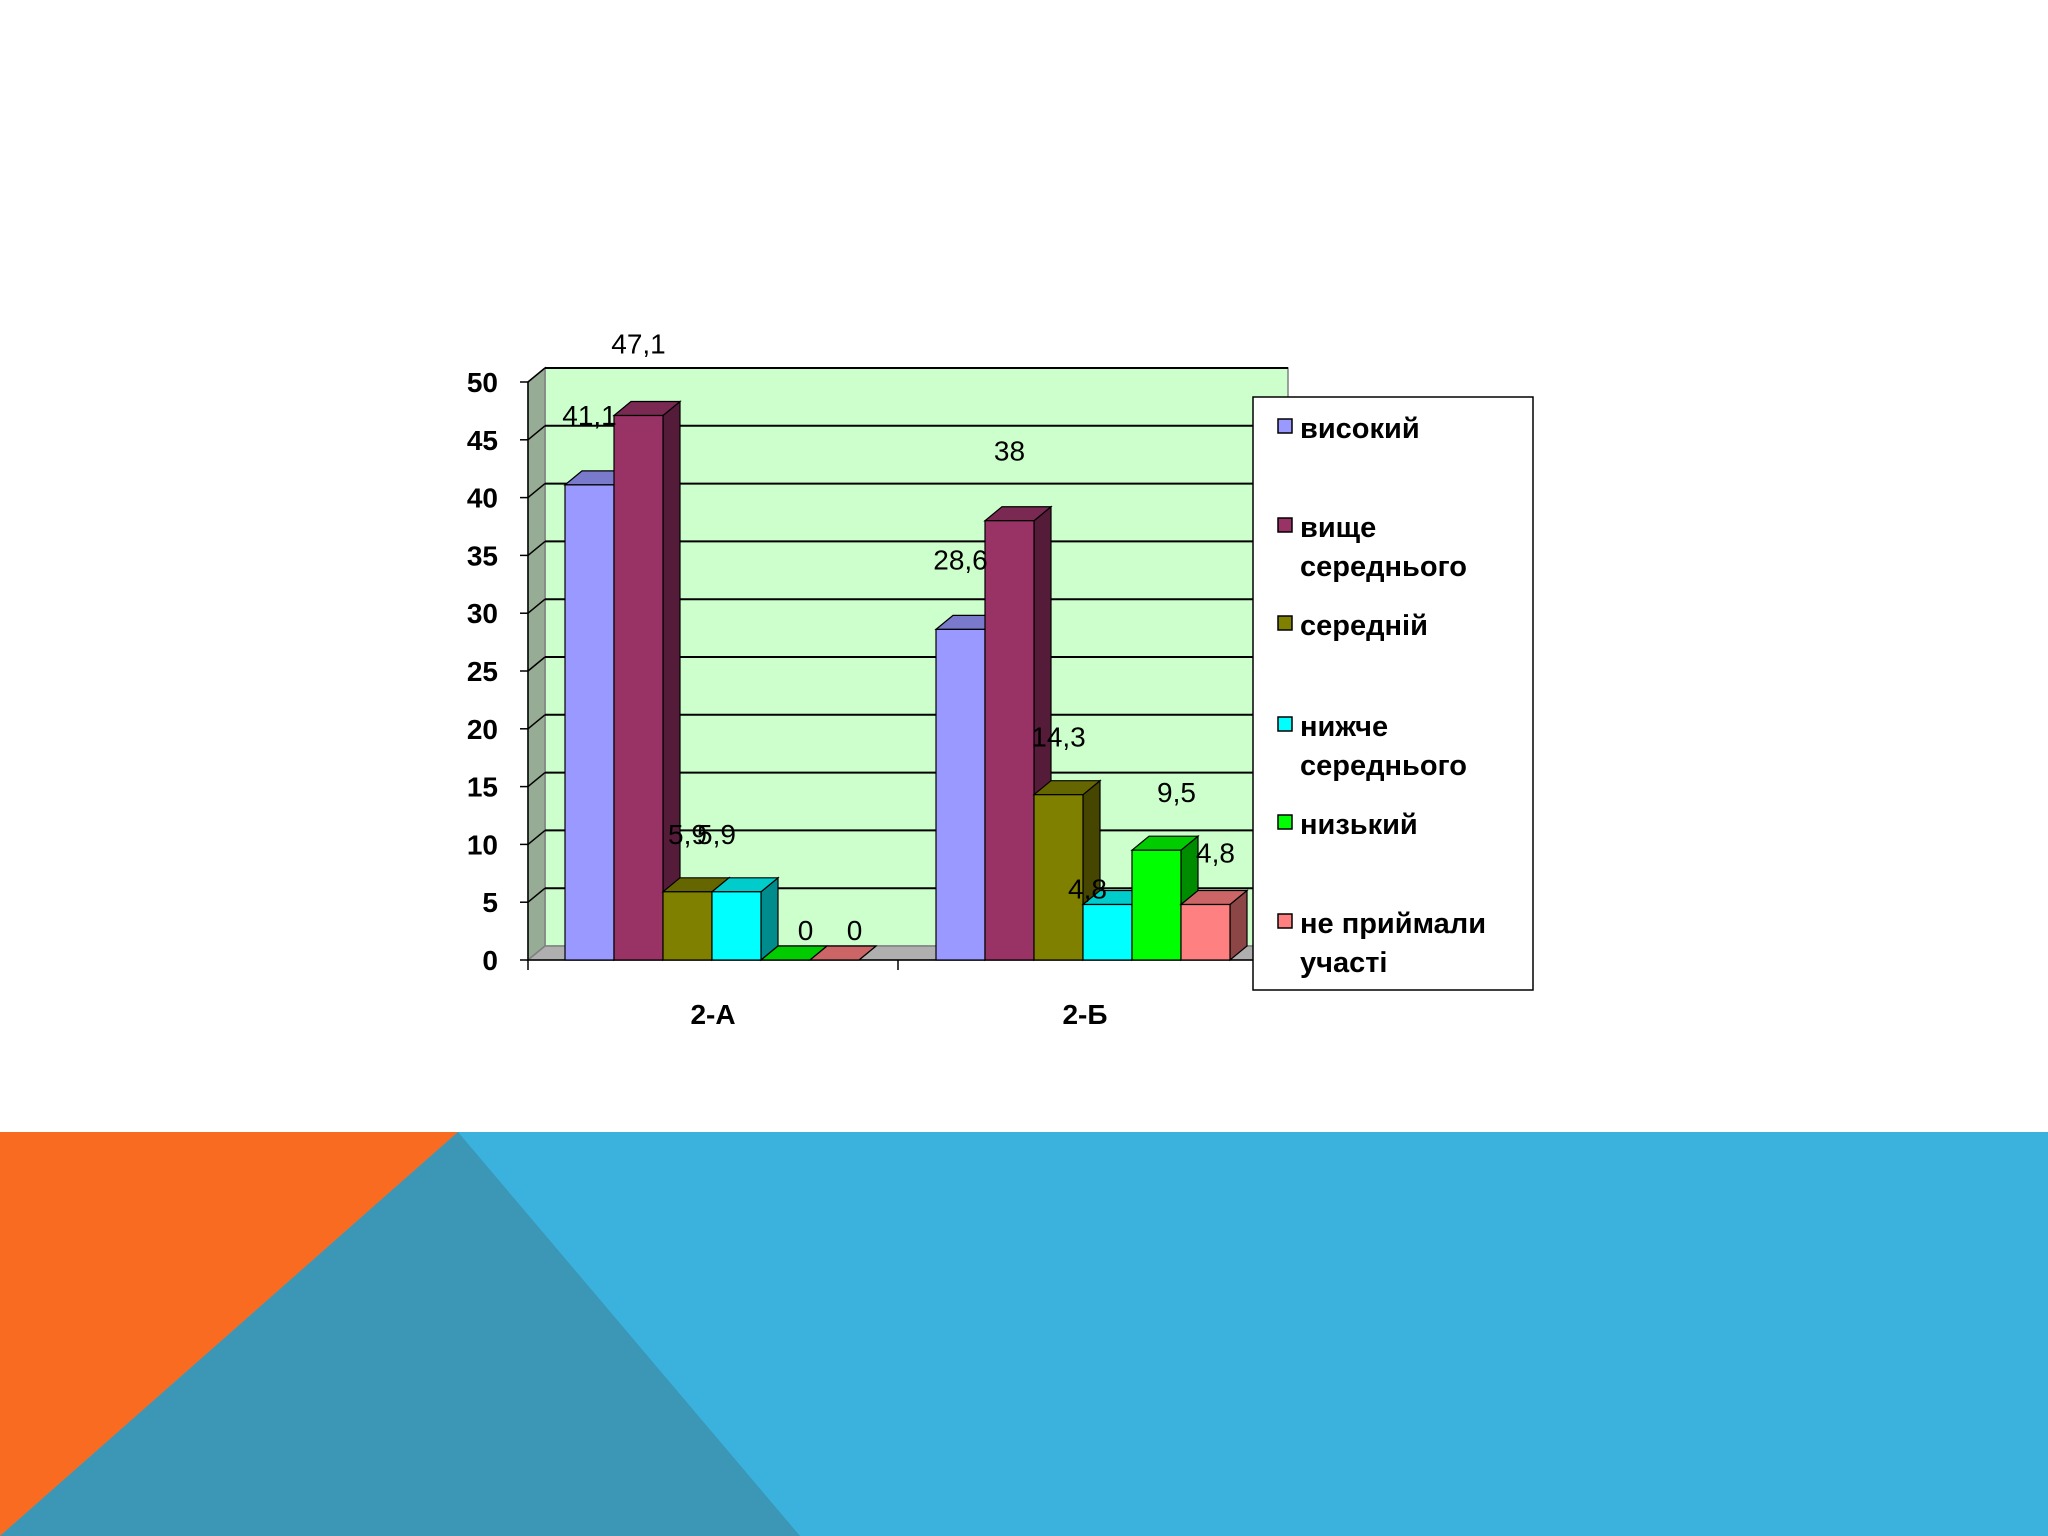 This screenshot has width=2048, height=1536. Describe the element at coordinates (482, 555) in the screenshot. I see `y-tick-label: 35` at that location.